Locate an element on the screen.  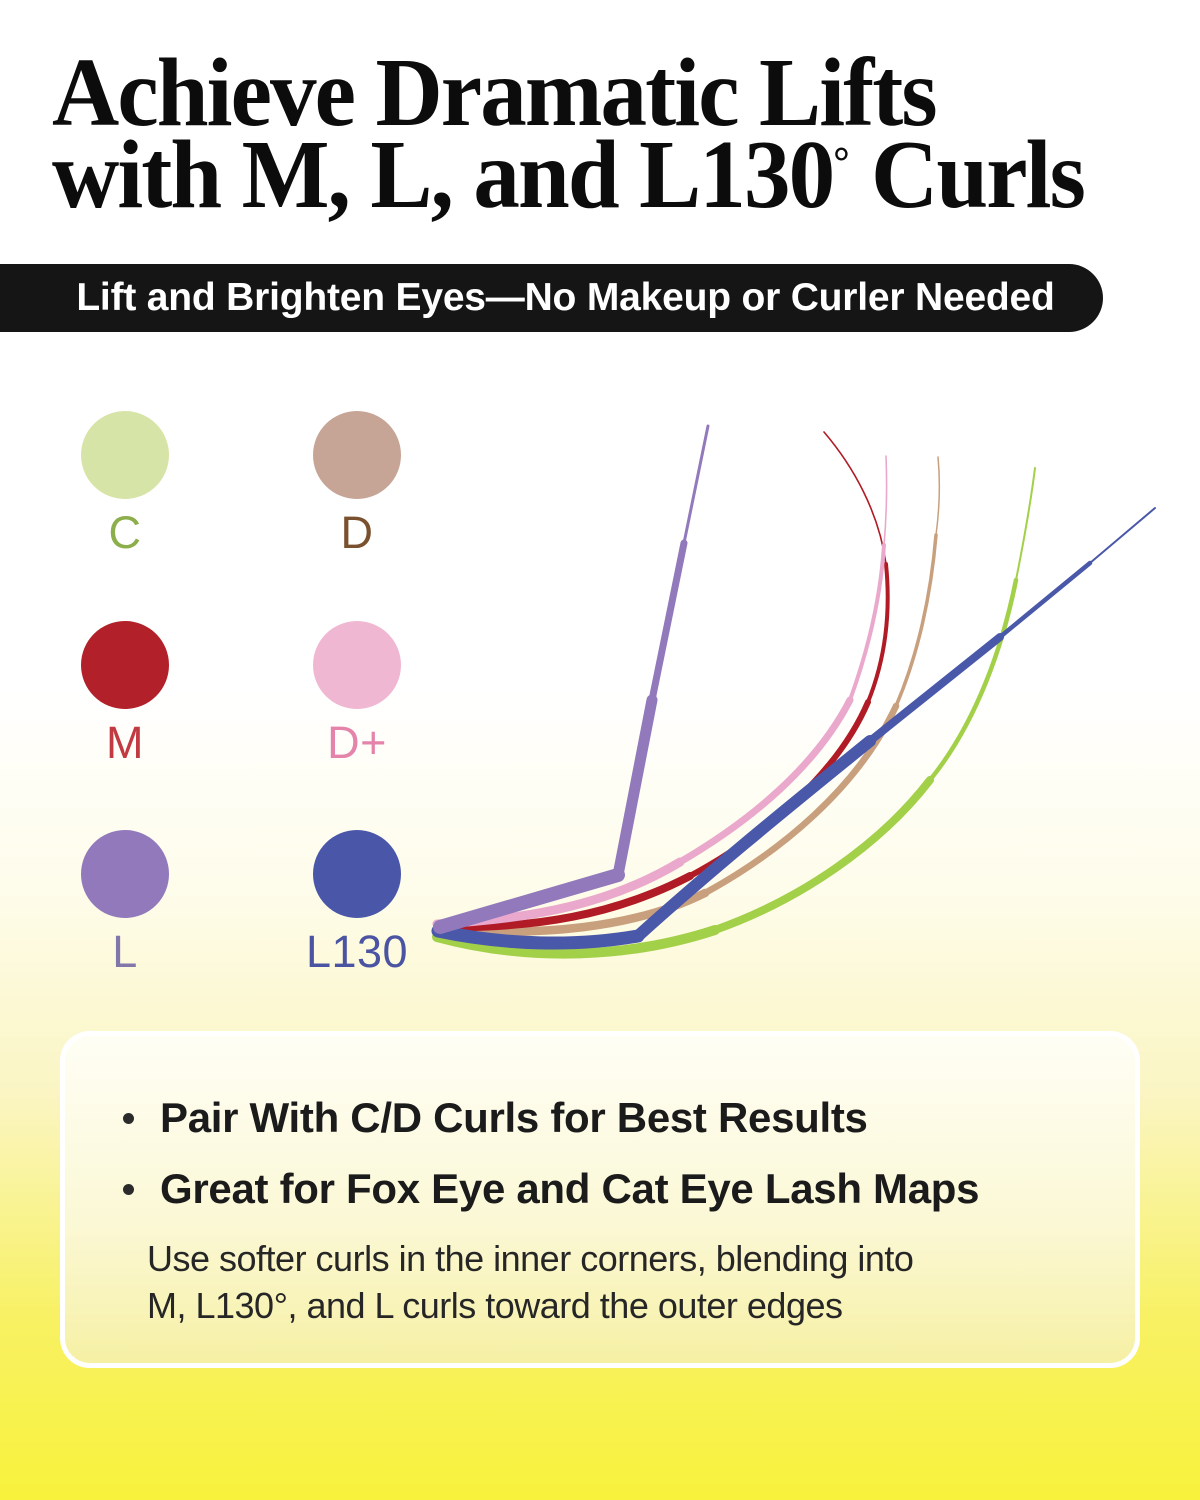
curl-d-swatch is located at coordinates (357, 455).